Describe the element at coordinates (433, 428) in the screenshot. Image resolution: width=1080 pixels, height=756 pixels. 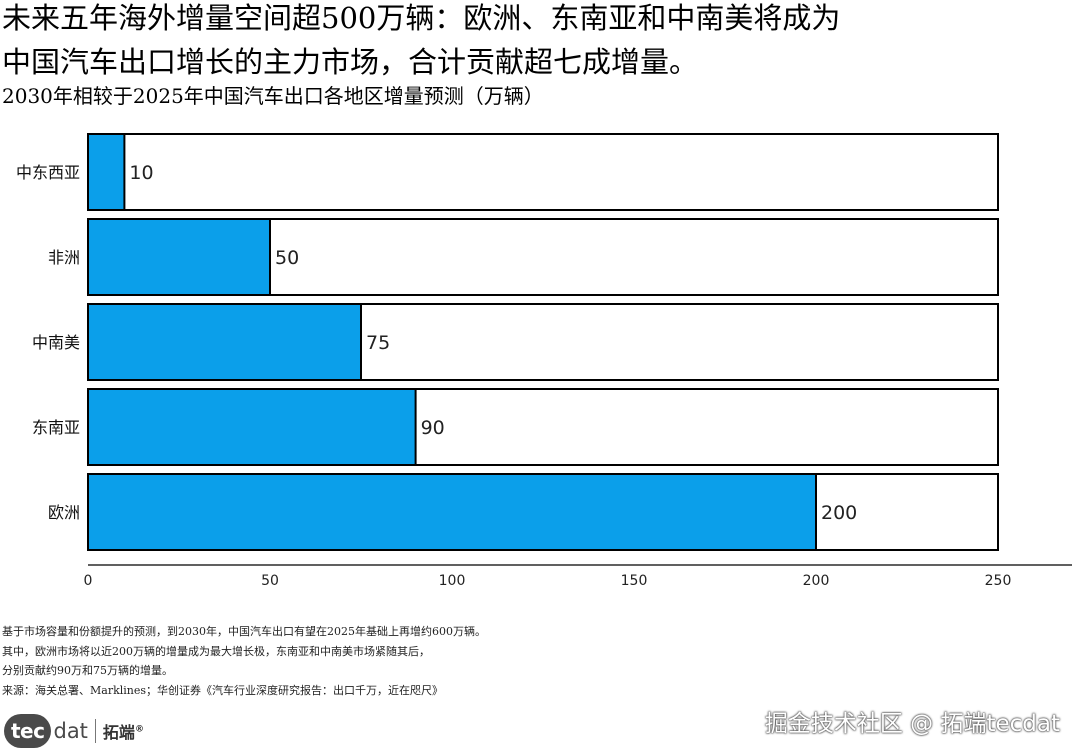
I see `data-label-3: 90` at that location.